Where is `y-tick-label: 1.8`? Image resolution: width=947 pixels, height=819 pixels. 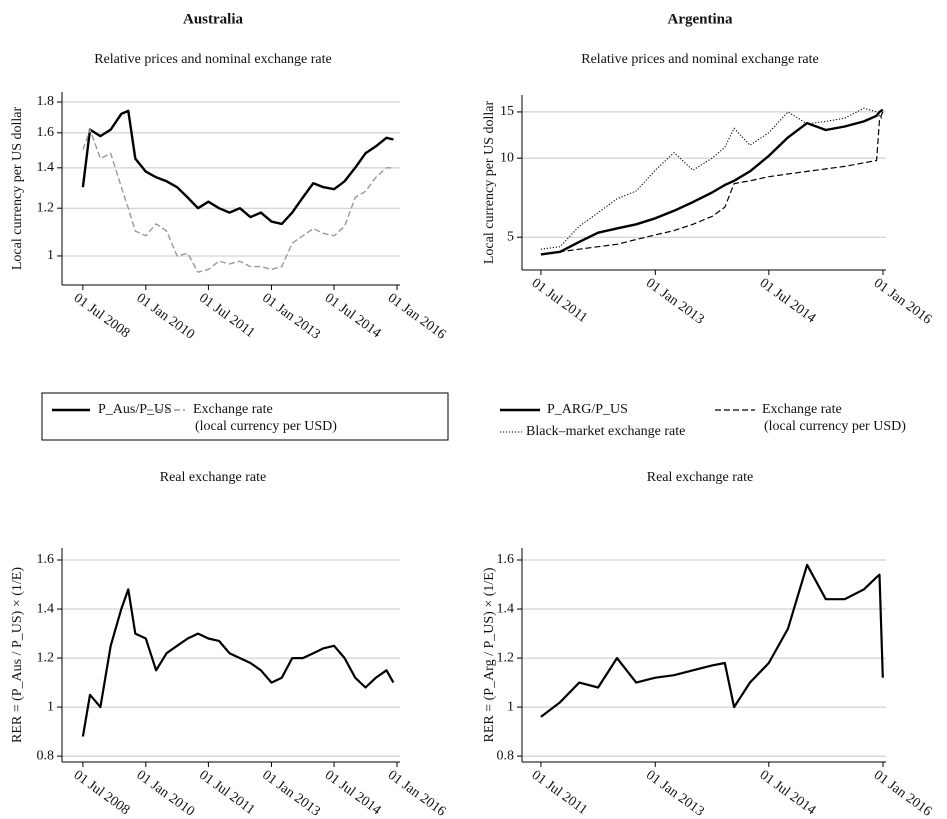 y-tick-label: 1.8 is located at coordinates (46, 101).